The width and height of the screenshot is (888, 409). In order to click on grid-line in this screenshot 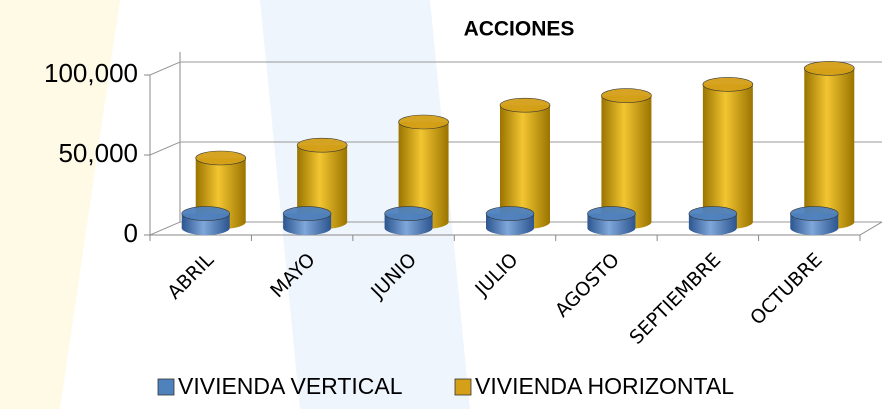, I will do `click(515, 68)`.